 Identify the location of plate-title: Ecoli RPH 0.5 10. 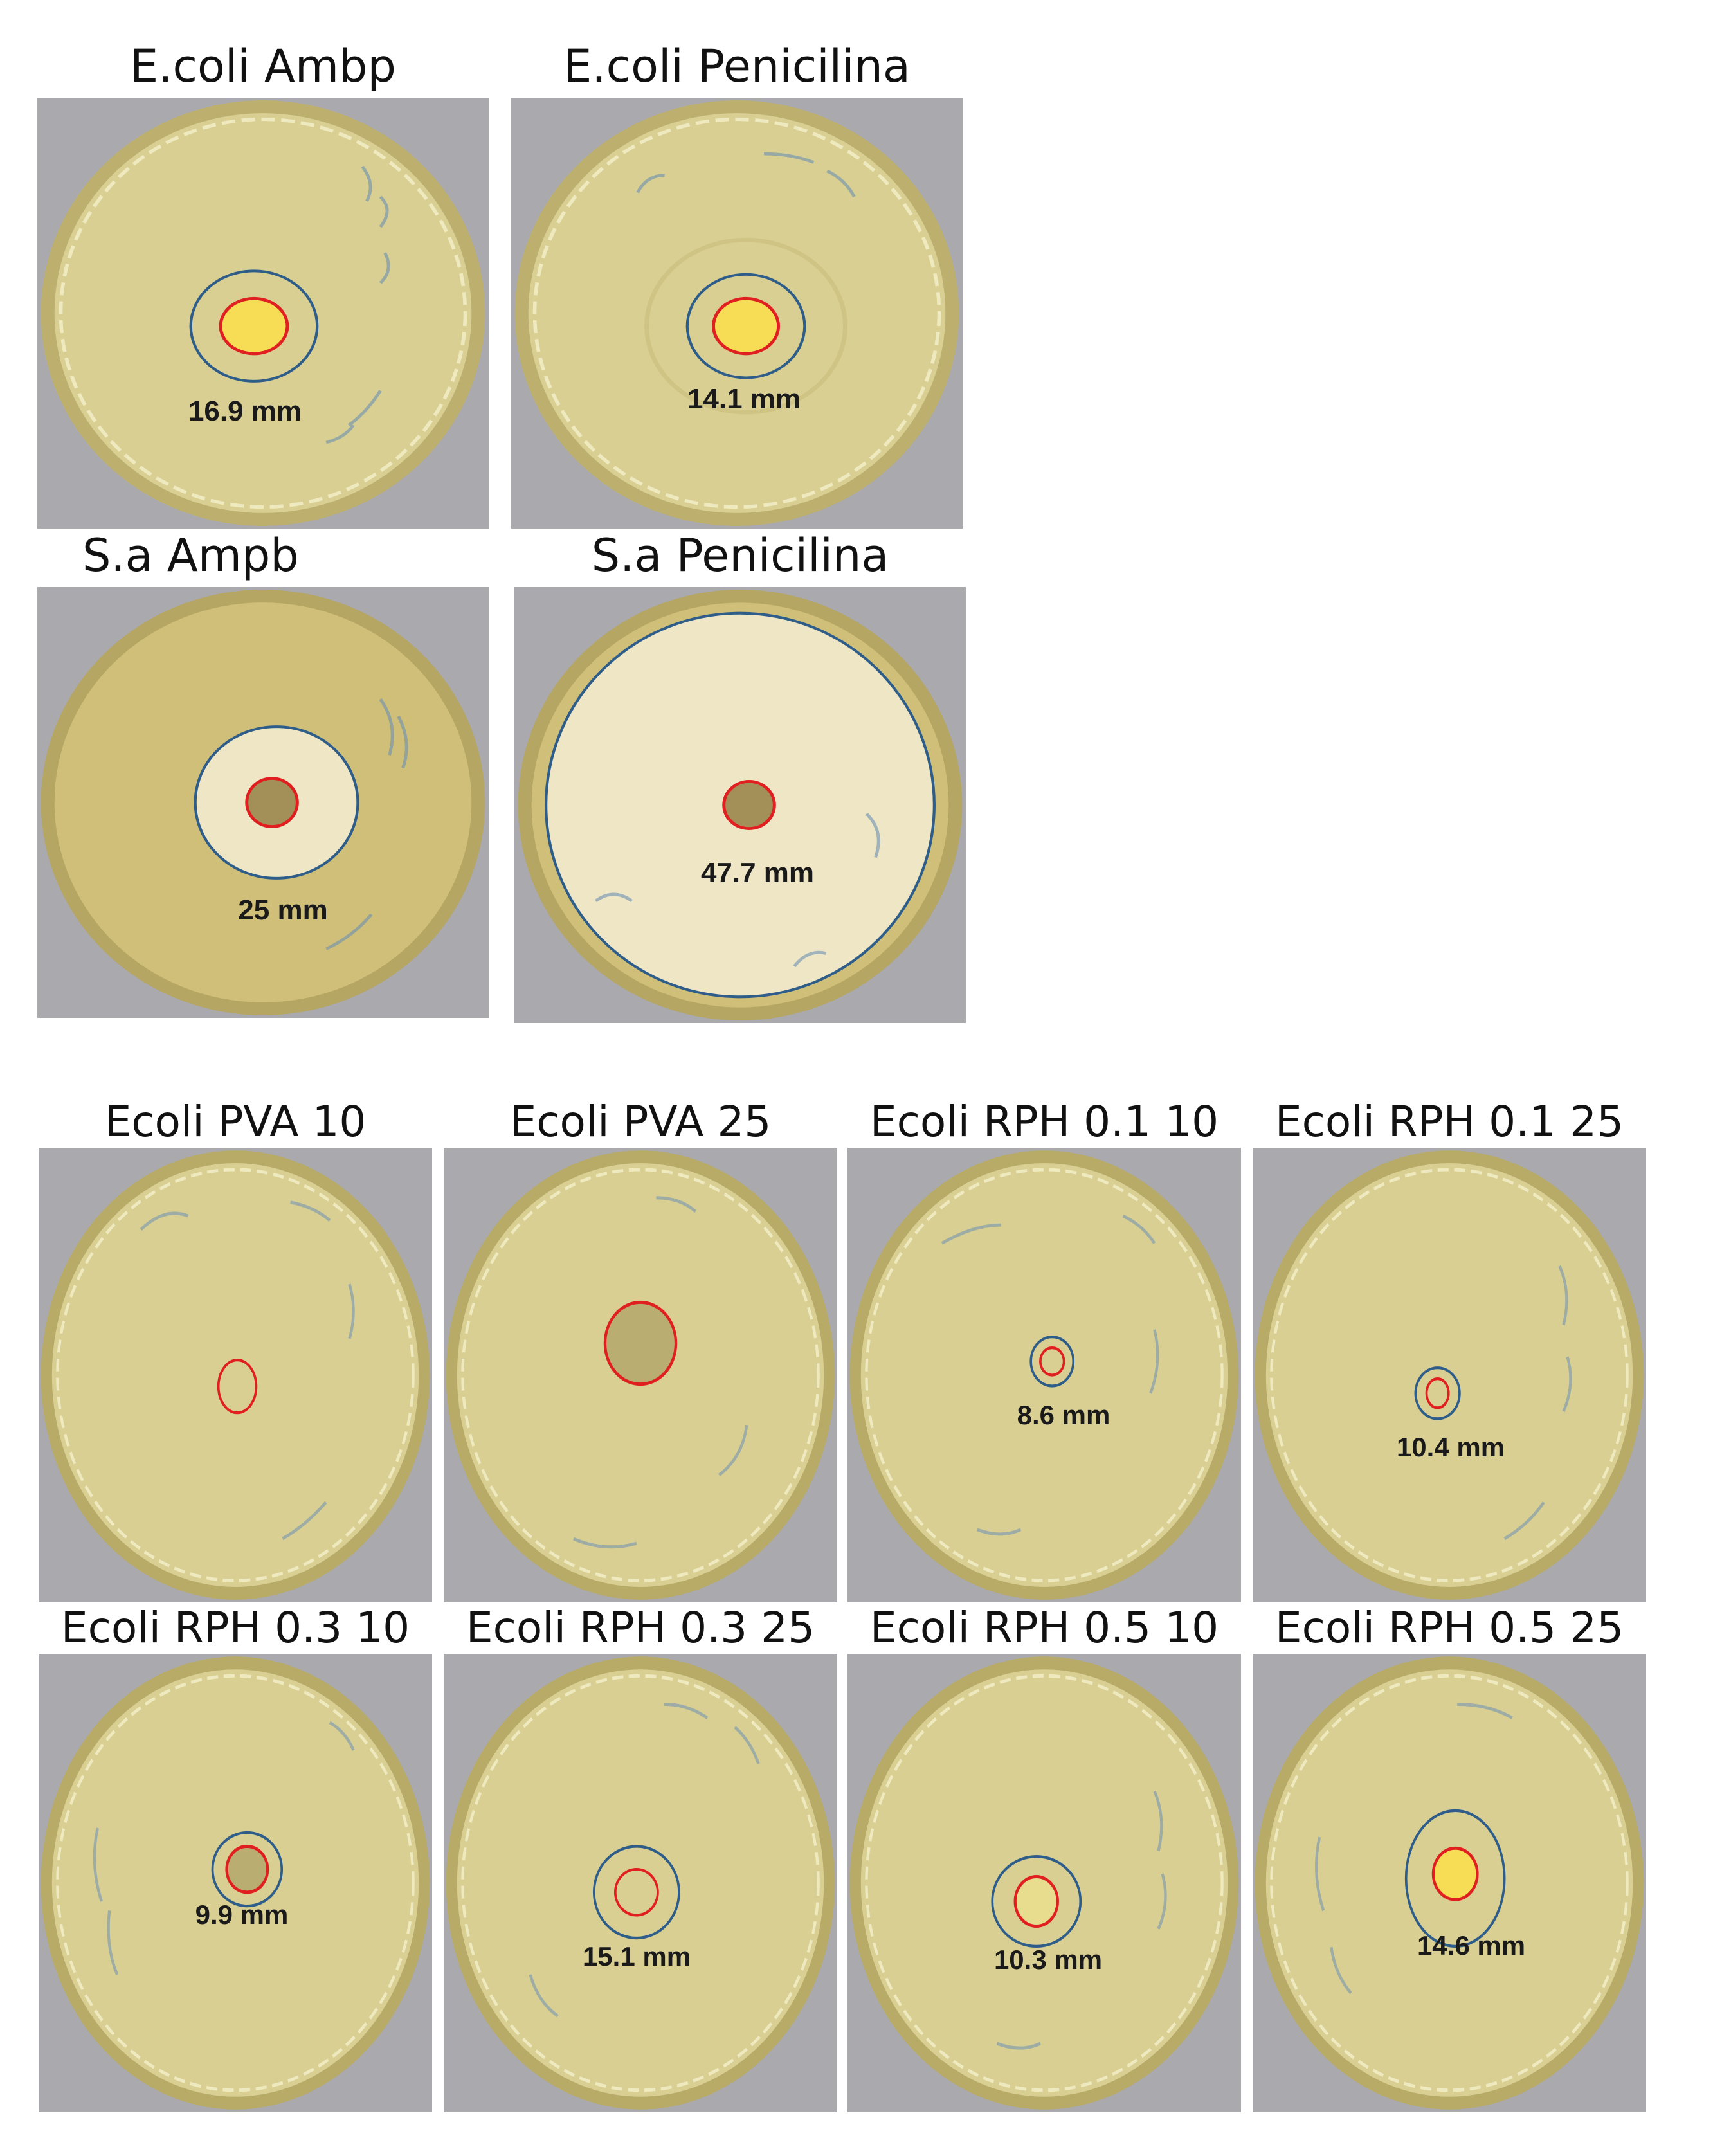
(1044, 1628).